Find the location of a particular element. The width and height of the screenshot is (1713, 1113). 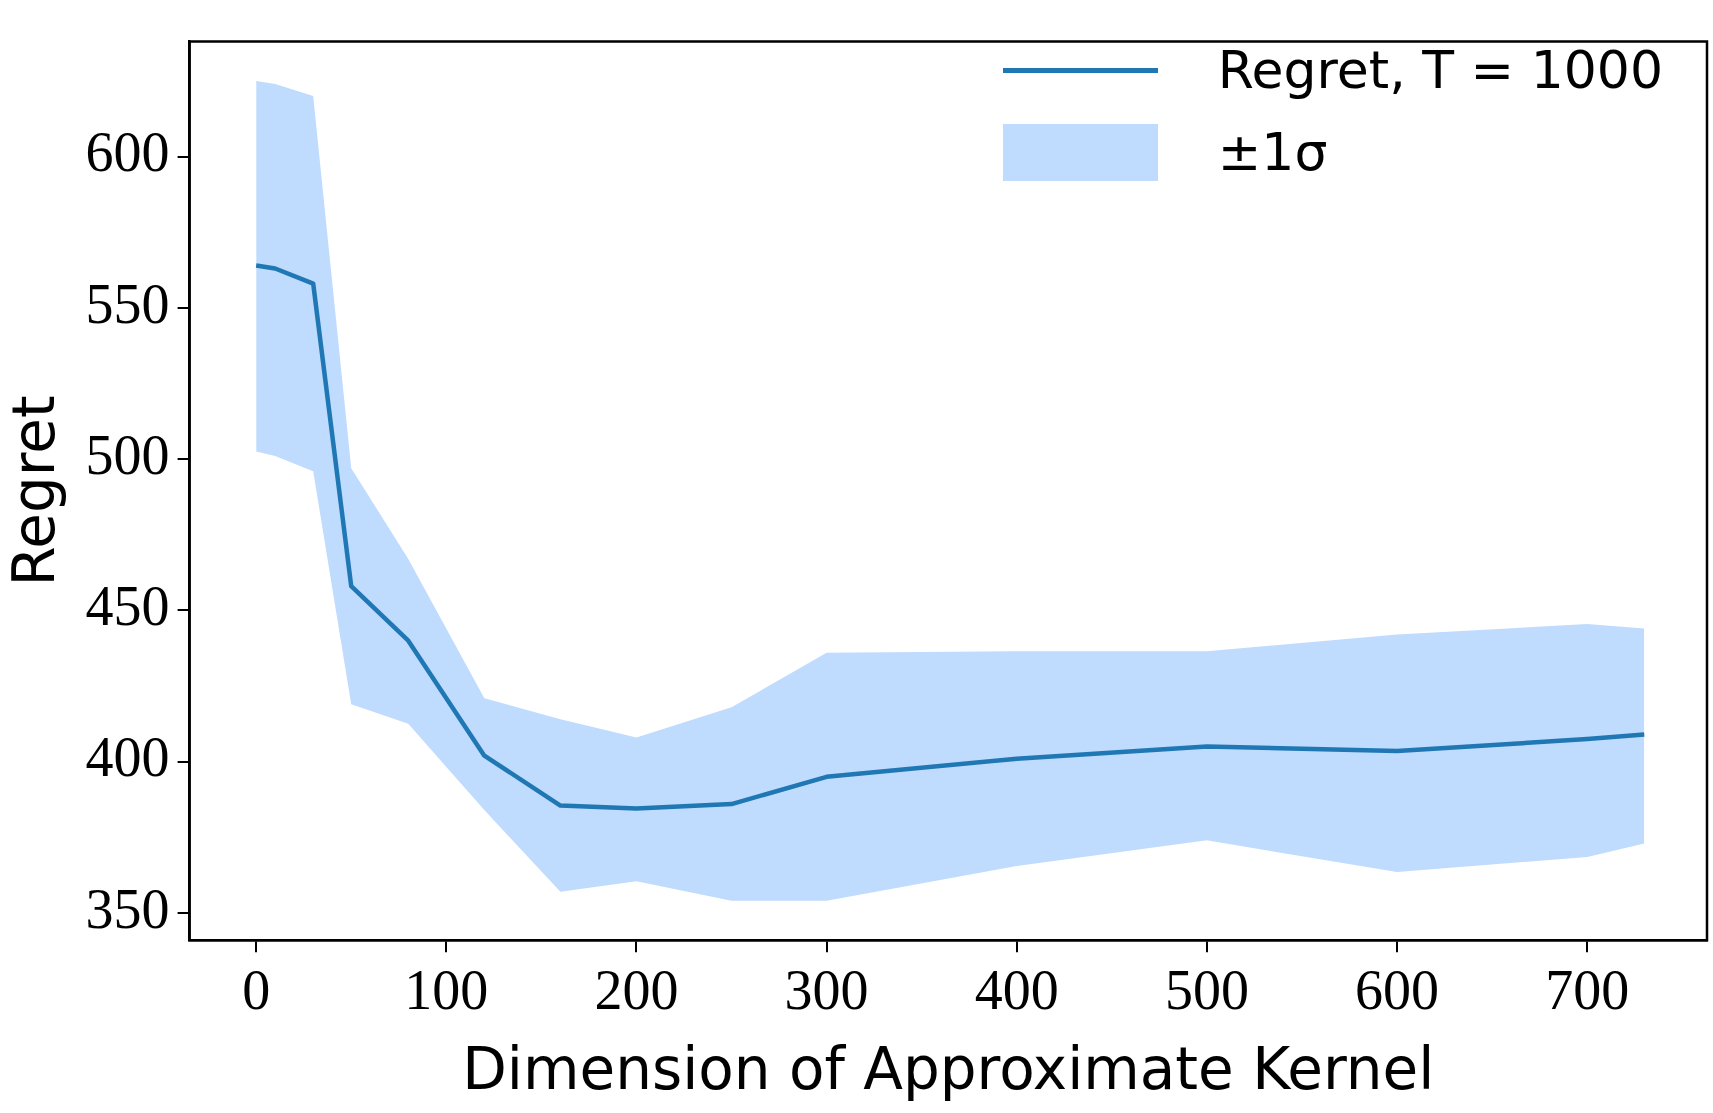

y-tick-label: 550 is located at coordinates (127, 303).